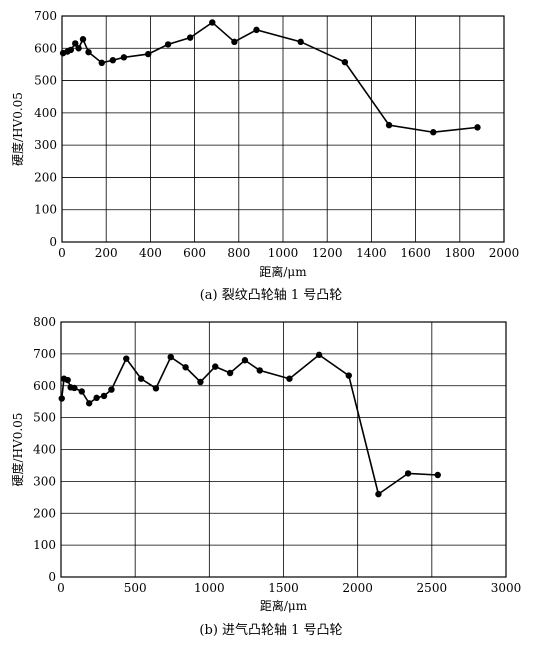  Describe the element at coordinates (249, 424) in the screenshot. I see `series-line` at that location.